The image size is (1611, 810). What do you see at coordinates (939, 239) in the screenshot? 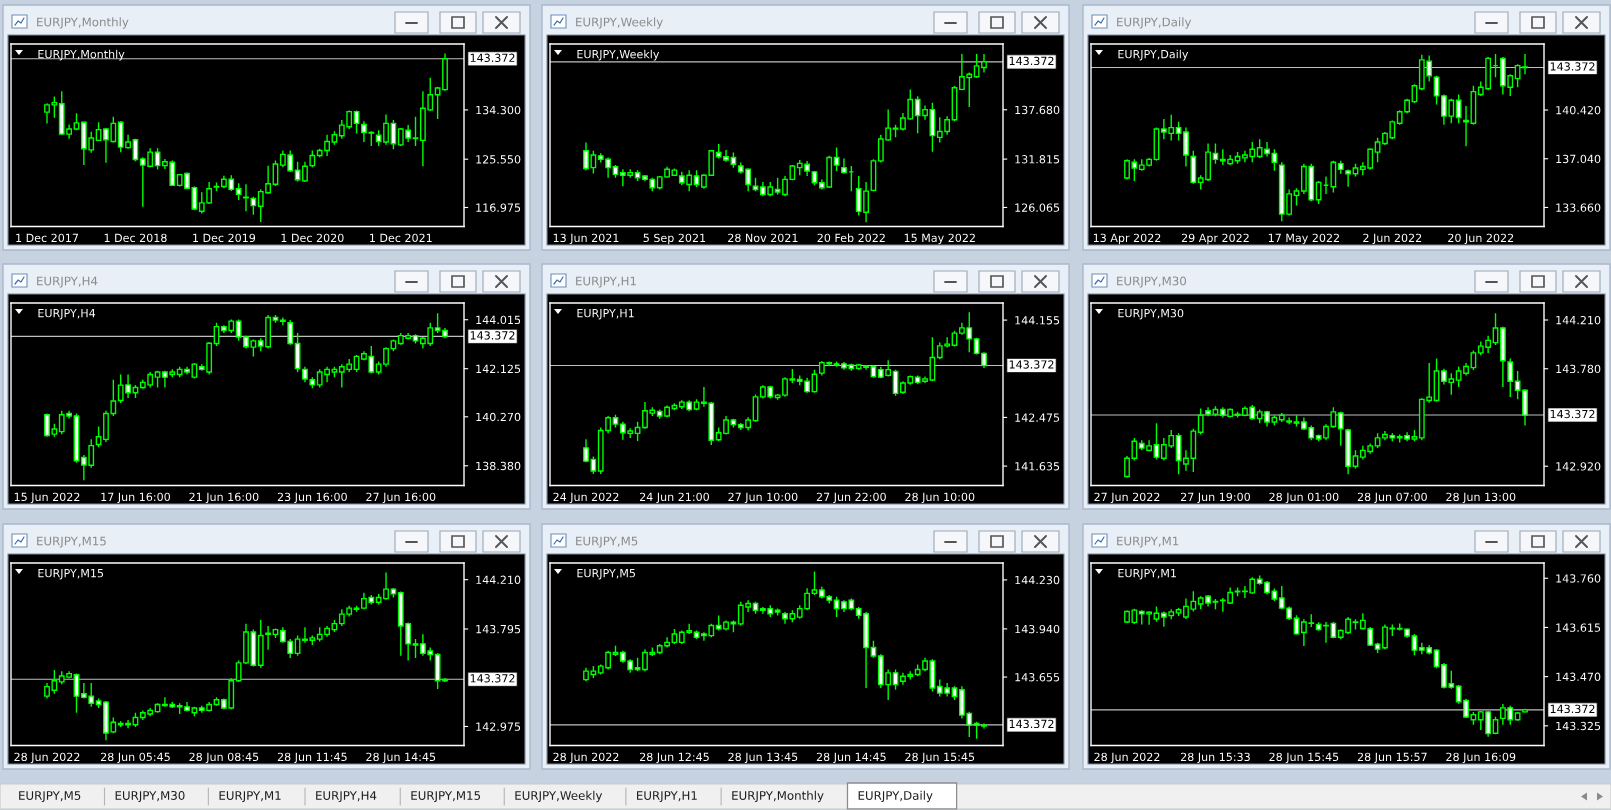
I see `x-tick-label: 15 May 2022` at bounding box center [939, 239].